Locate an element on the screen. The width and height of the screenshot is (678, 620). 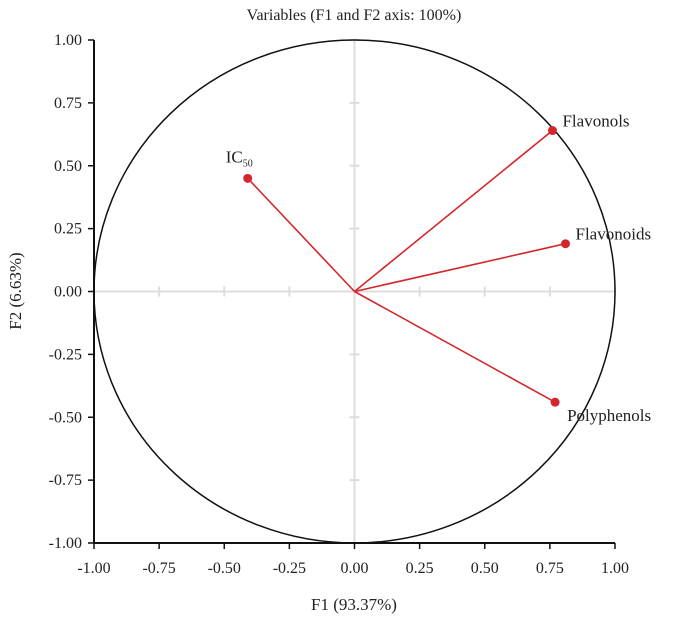
y-tick-label: -0.25 is located at coordinates (65, 354).